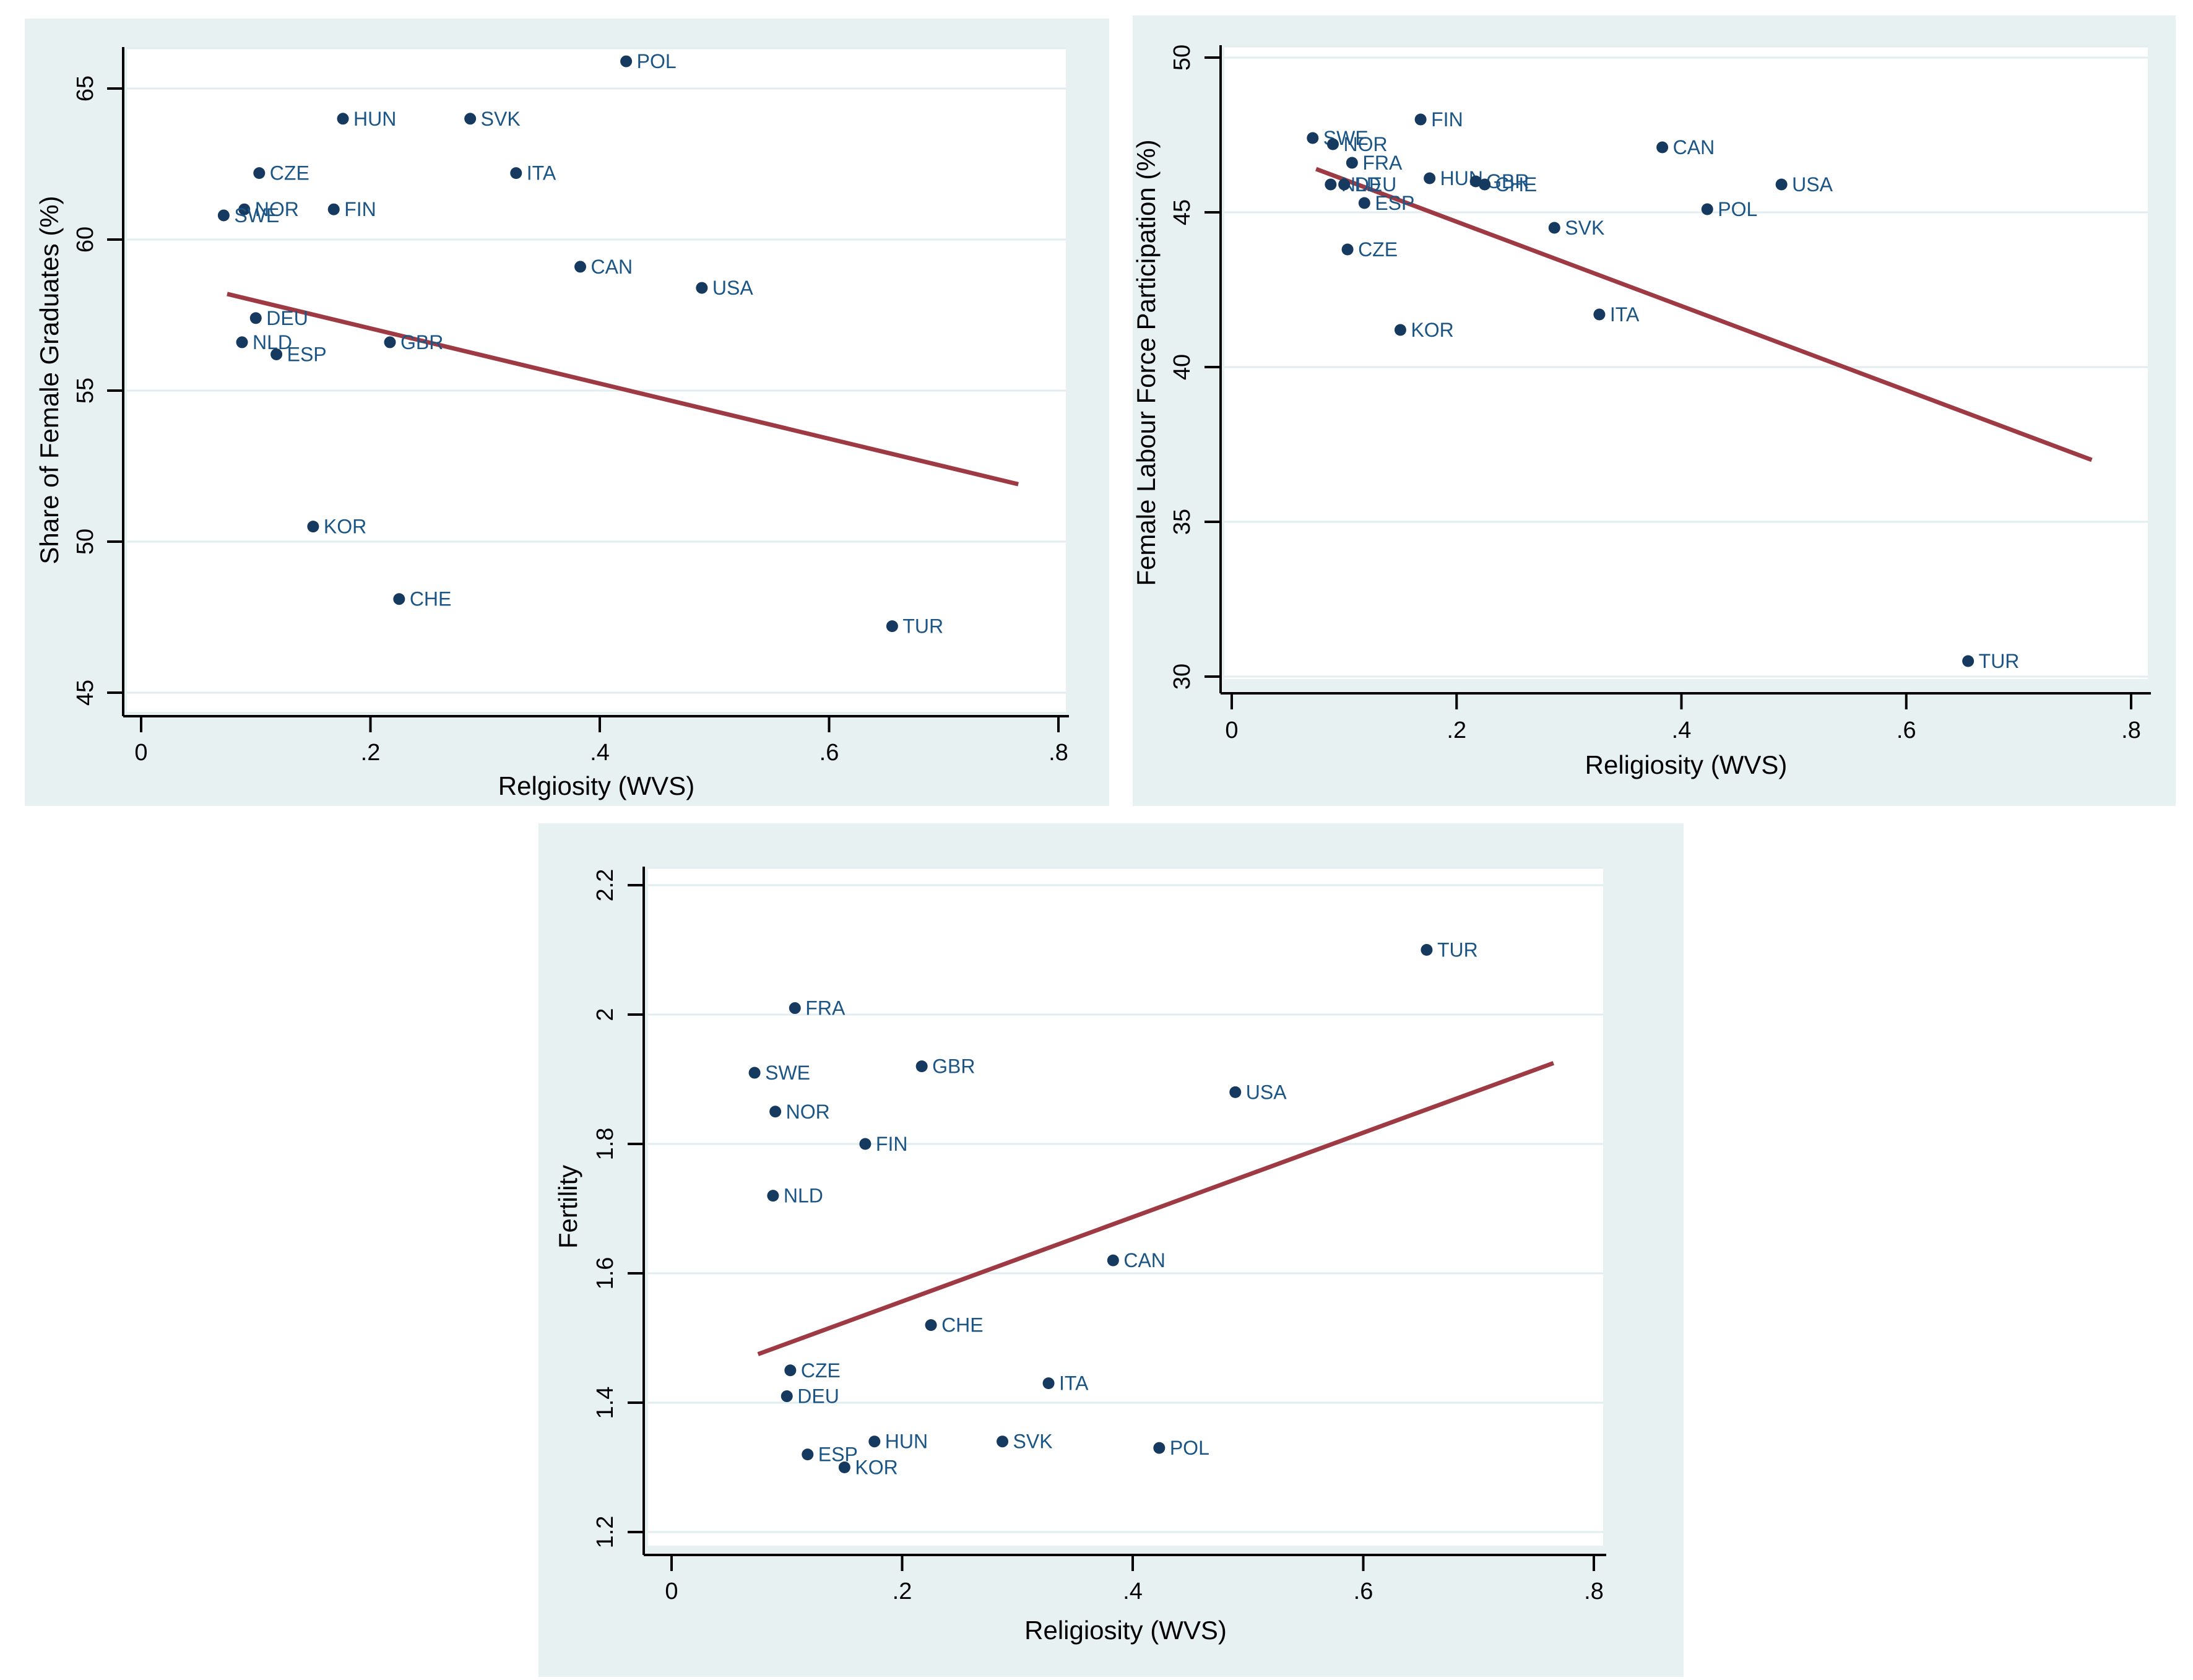 The image size is (2193, 1680). Describe the element at coordinates (825, 1008) in the screenshot. I see `point-label-FRA: FRA` at that location.